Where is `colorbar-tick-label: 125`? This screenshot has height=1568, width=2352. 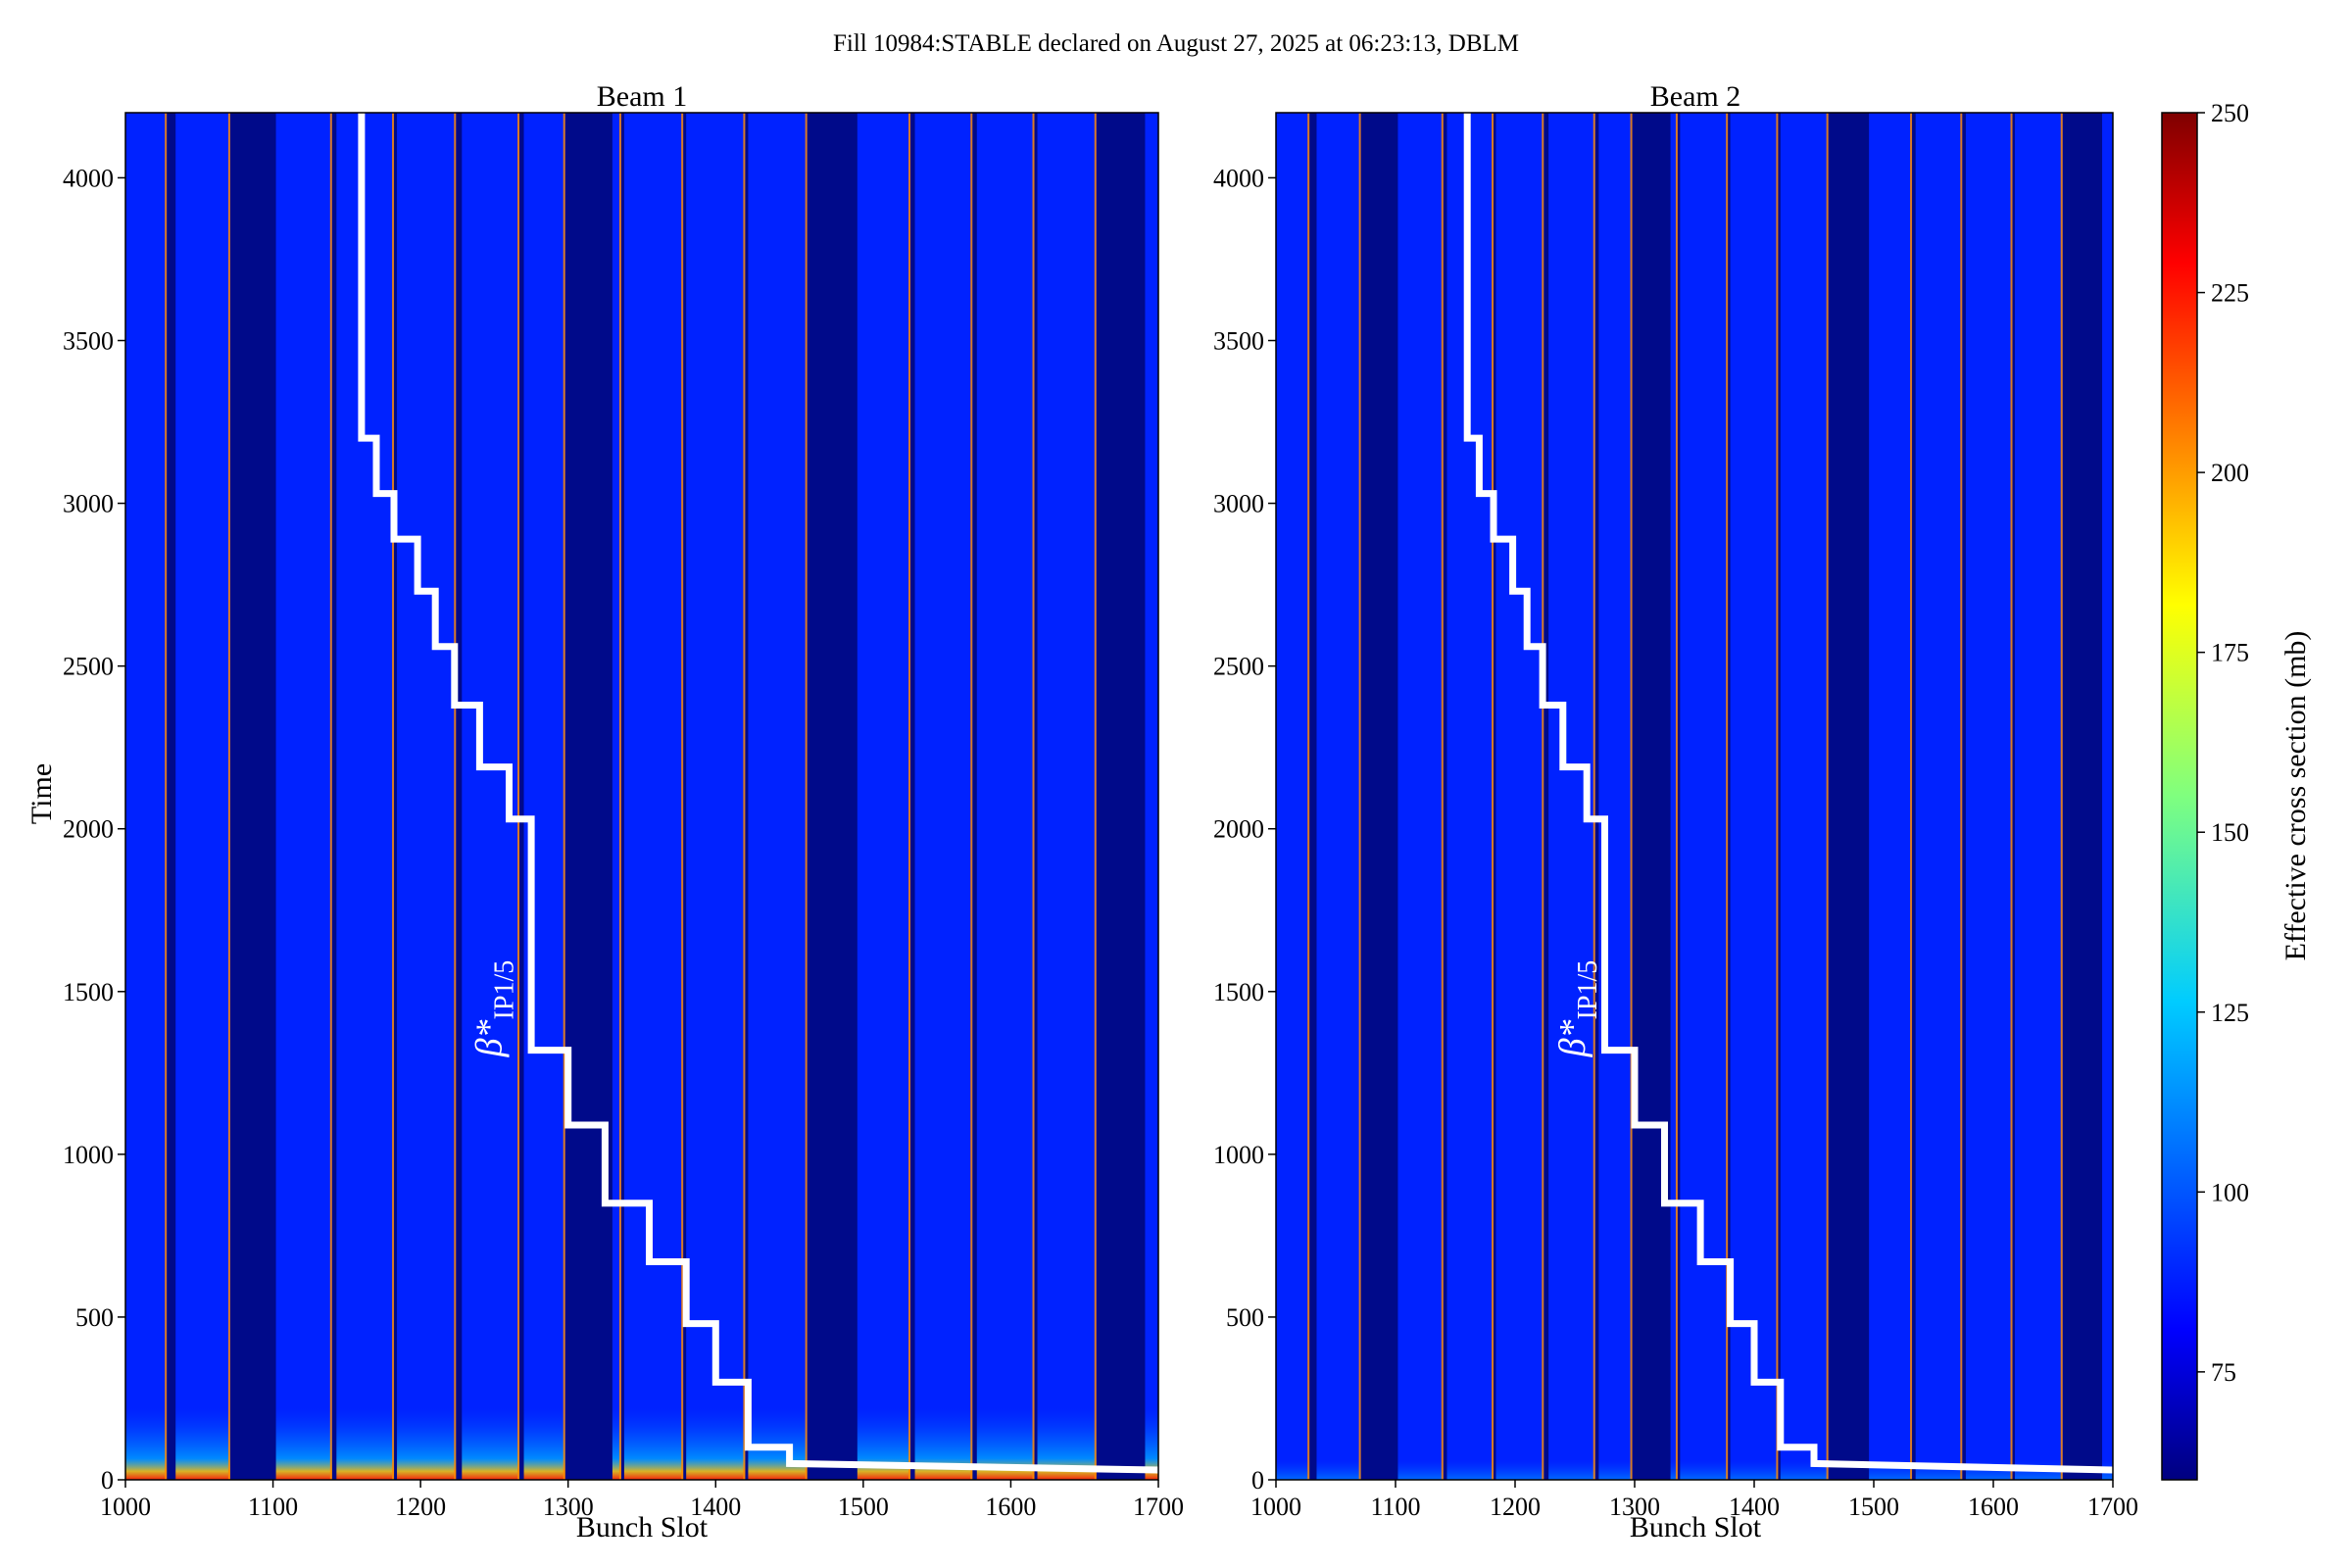 colorbar-tick-label: 125 is located at coordinates (2230, 1013).